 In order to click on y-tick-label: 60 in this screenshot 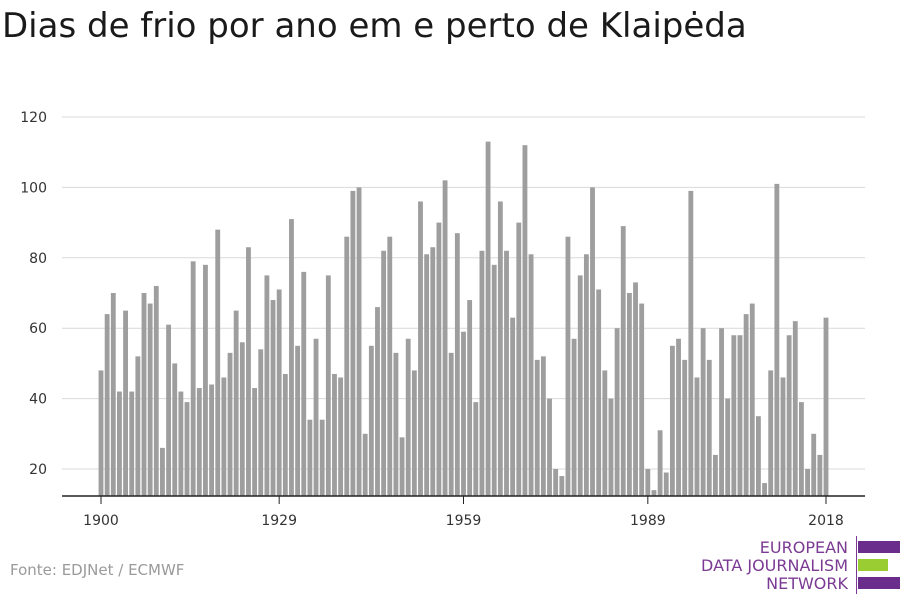, I will do `click(38, 329)`.